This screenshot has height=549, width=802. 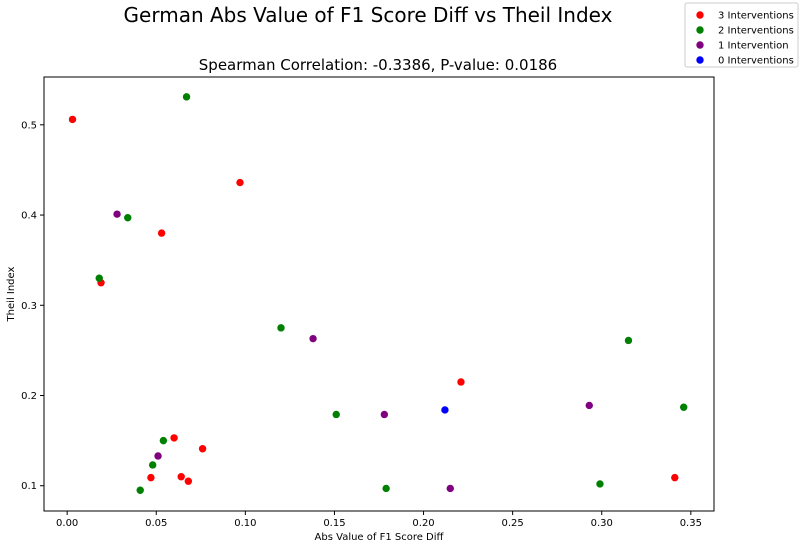 What do you see at coordinates (334, 523) in the screenshot?
I see `x-tick-label: 0.15` at bounding box center [334, 523].